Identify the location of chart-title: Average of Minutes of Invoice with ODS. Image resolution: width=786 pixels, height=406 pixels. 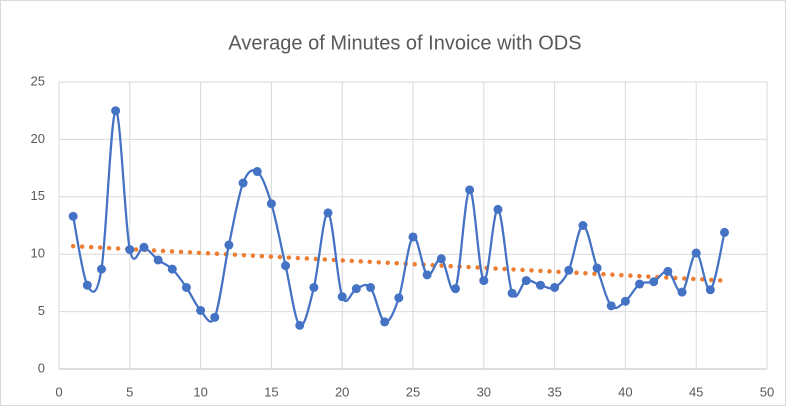
(404, 43).